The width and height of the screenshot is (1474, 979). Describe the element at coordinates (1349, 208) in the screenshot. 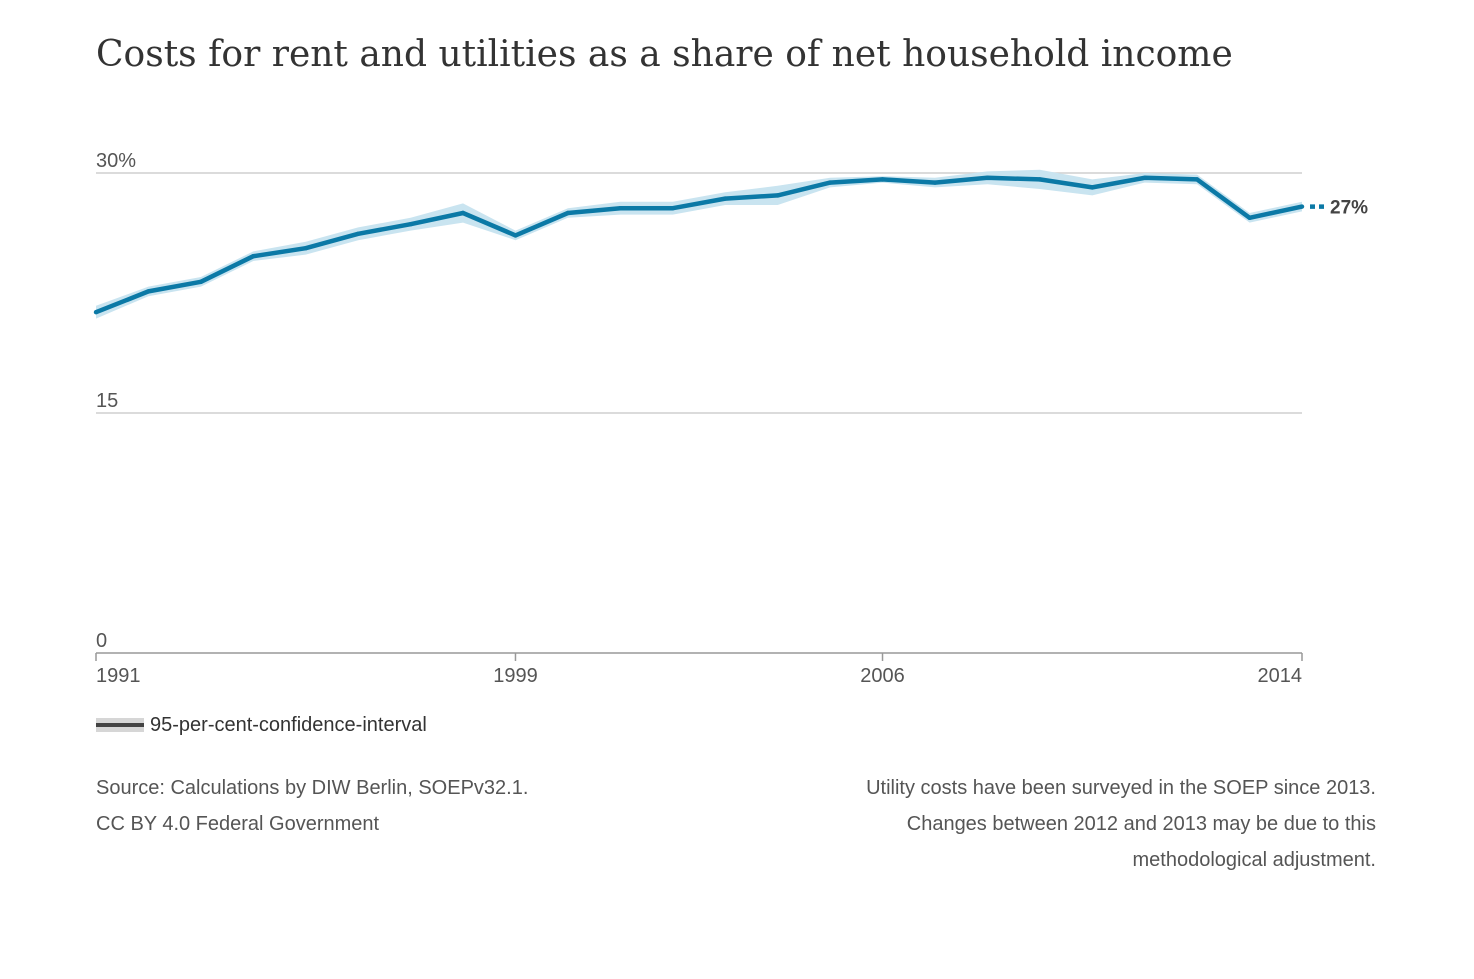

I see `end-value-label: 27%` at that location.